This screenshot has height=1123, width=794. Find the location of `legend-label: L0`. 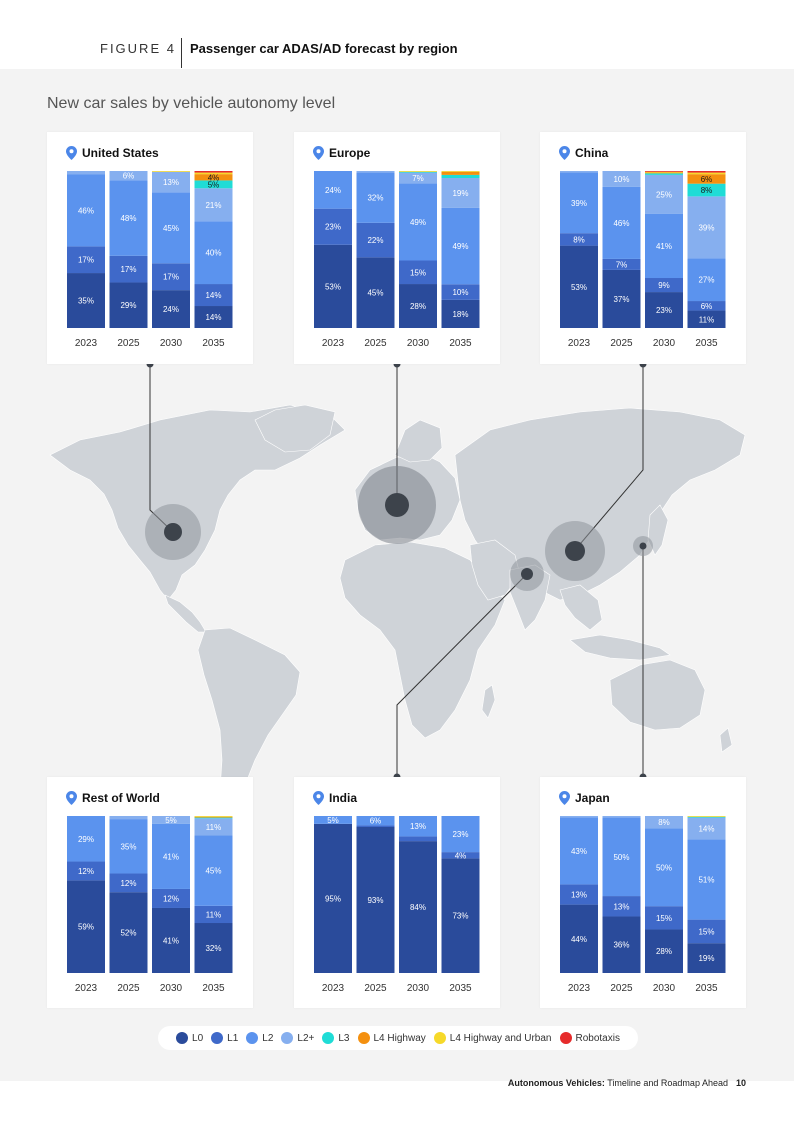

legend-label: L0 is located at coordinates (198, 1038).